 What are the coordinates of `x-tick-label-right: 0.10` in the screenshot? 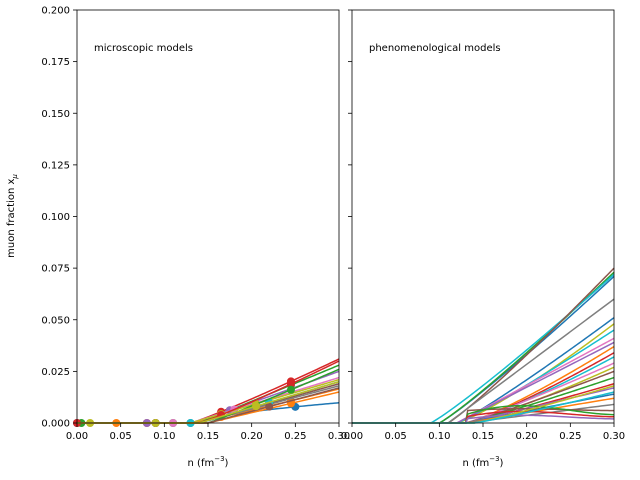 It's located at (439, 436).